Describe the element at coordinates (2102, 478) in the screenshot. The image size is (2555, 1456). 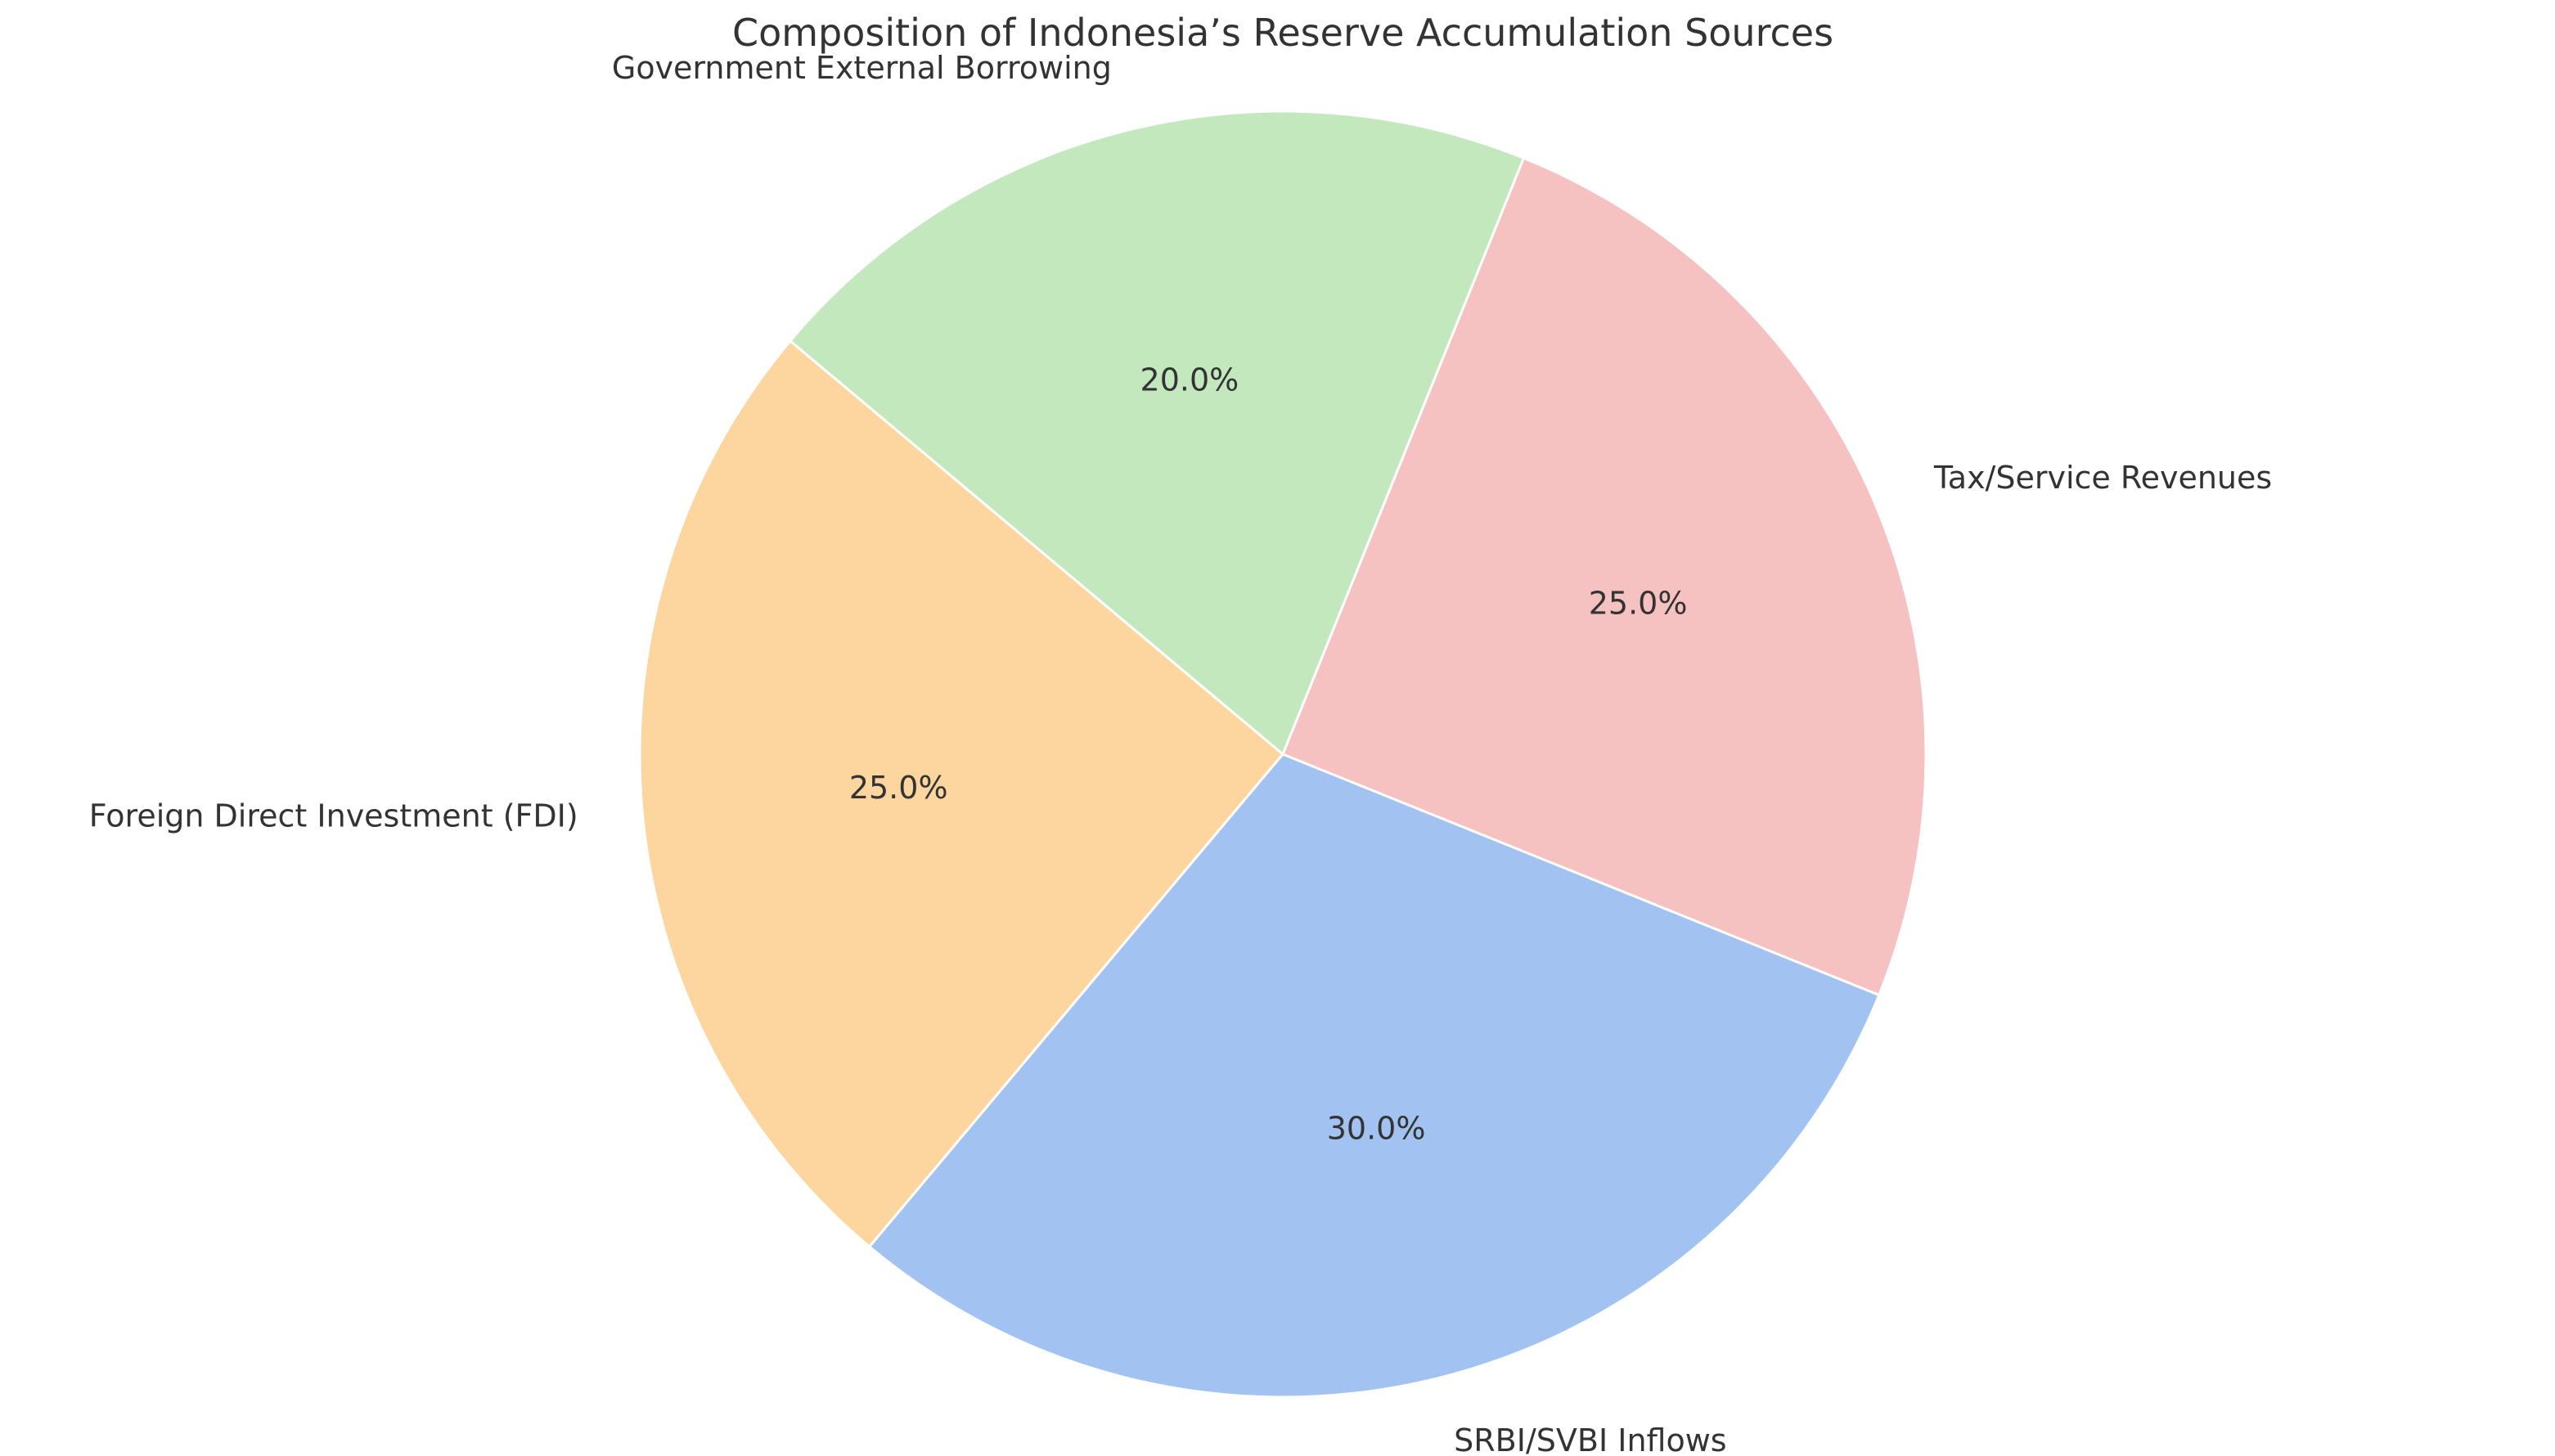
I see `pie-category-label-tax-service-revenues: Tax/Service Revenues` at that location.